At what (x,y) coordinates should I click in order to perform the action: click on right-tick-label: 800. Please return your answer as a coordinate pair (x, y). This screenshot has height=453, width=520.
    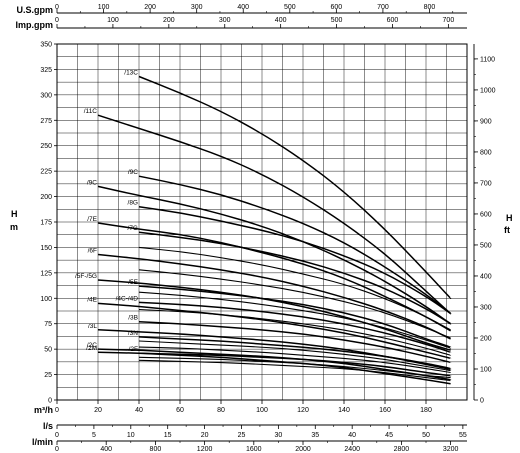
    Looking at the image, I should click on (486, 152).